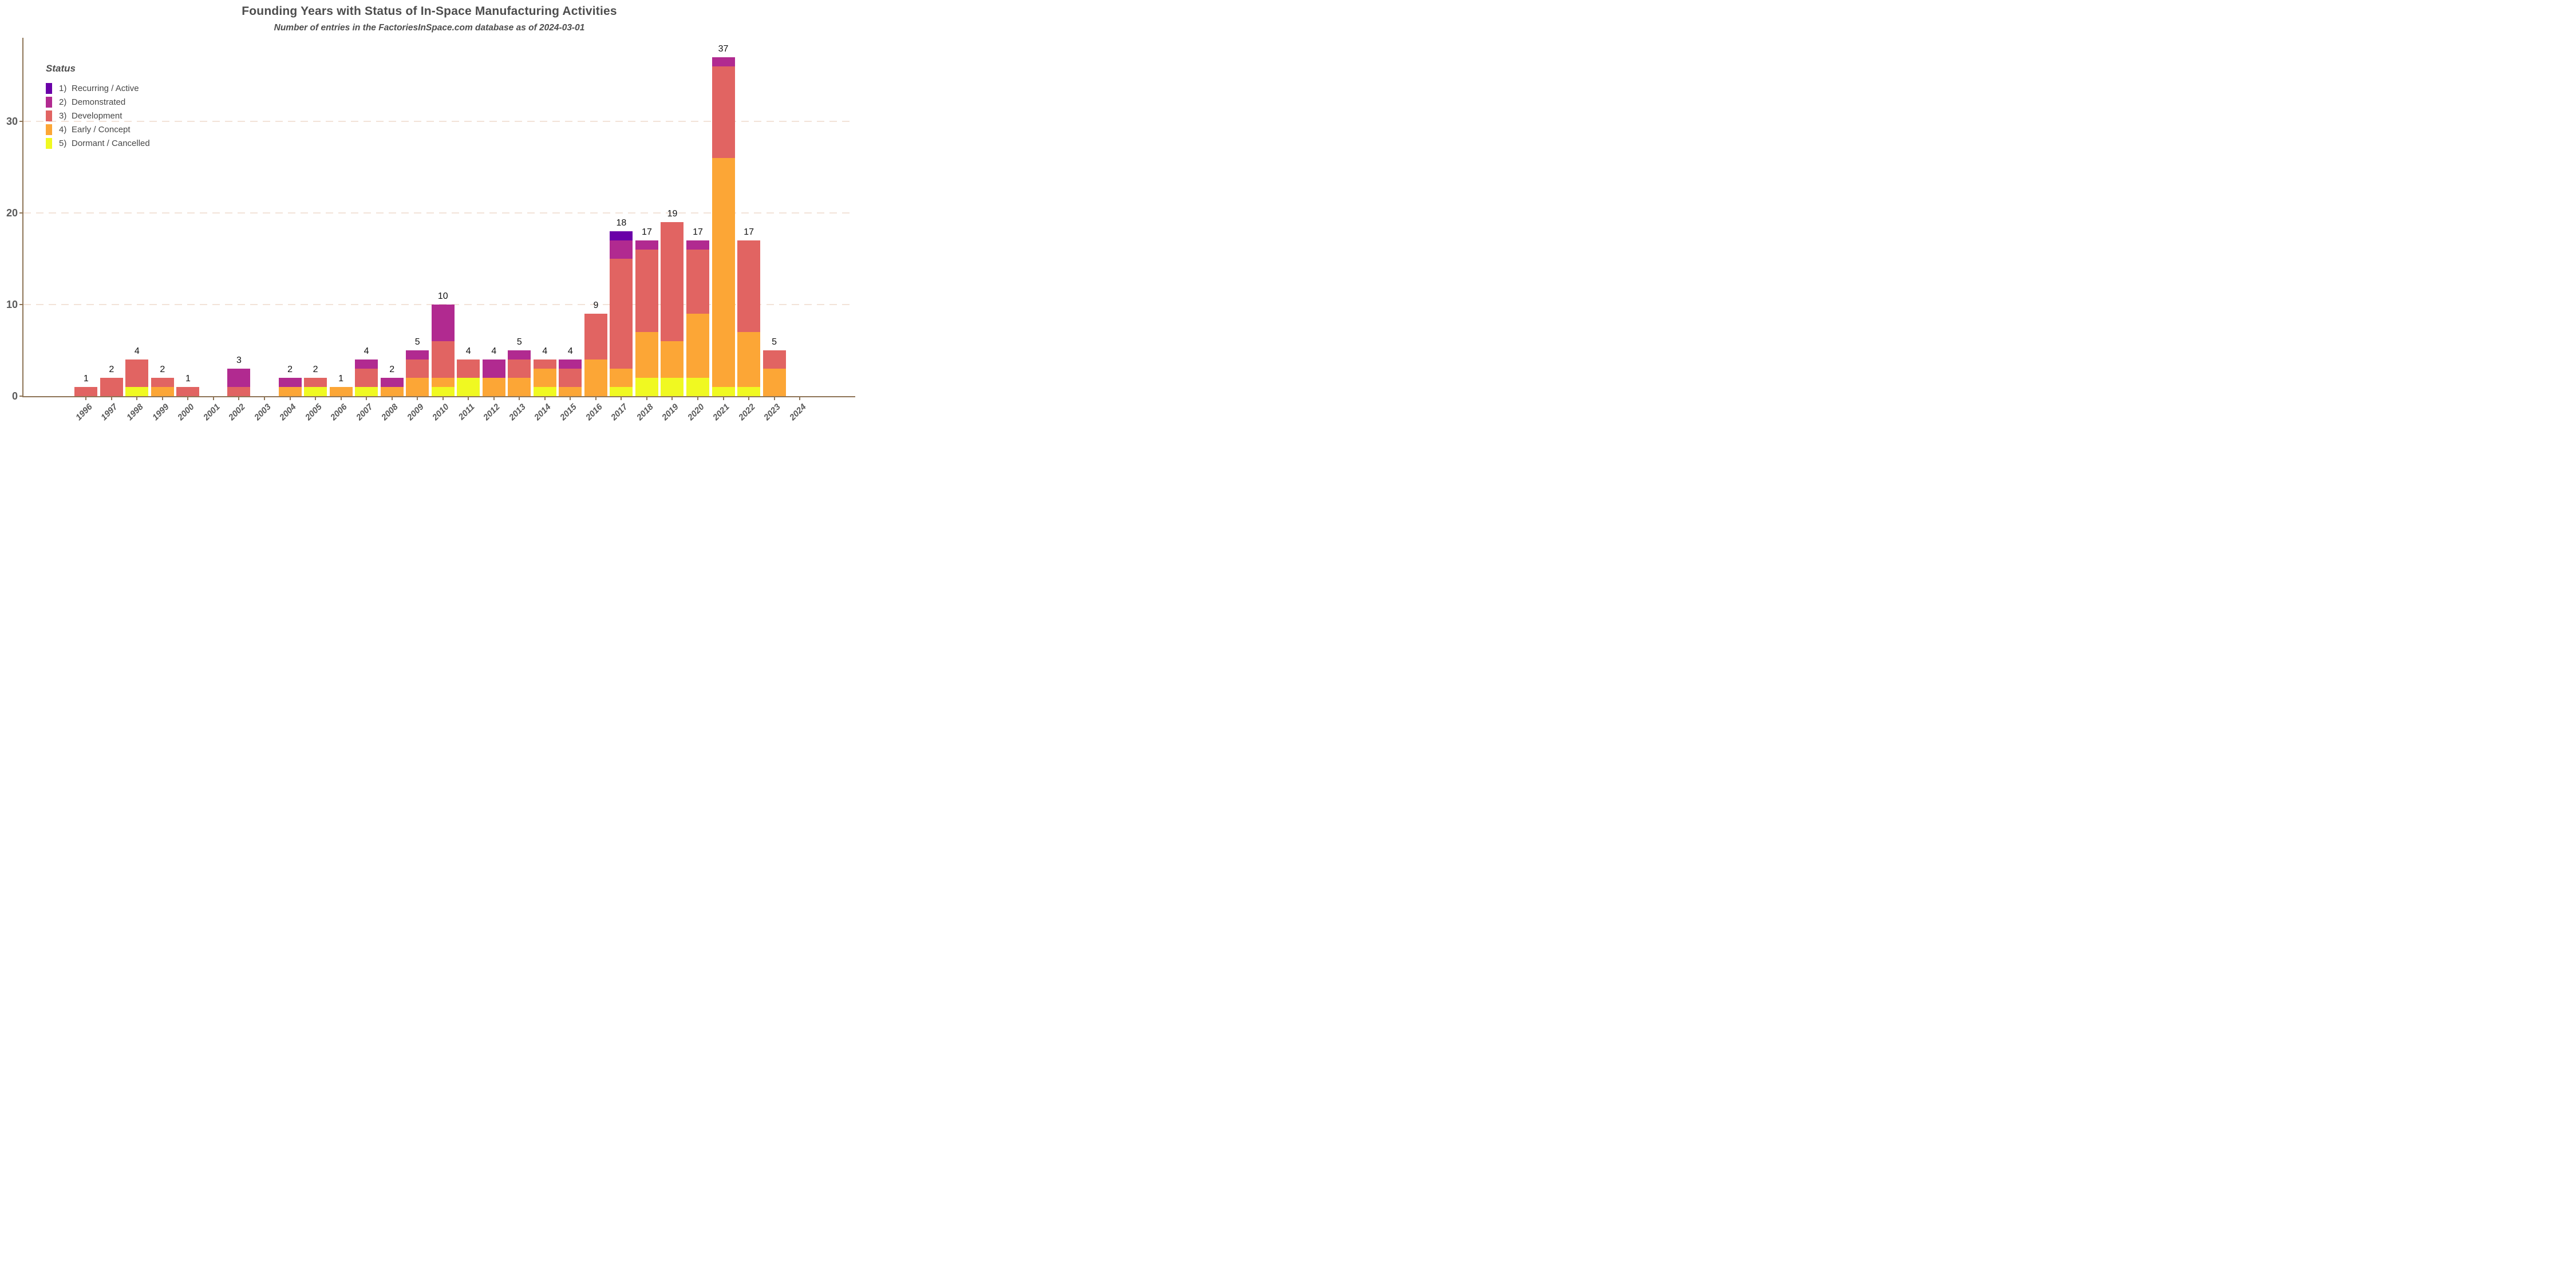  What do you see at coordinates (290, 382) in the screenshot?
I see `bar-segment-2004-status2` at bounding box center [290, 382].